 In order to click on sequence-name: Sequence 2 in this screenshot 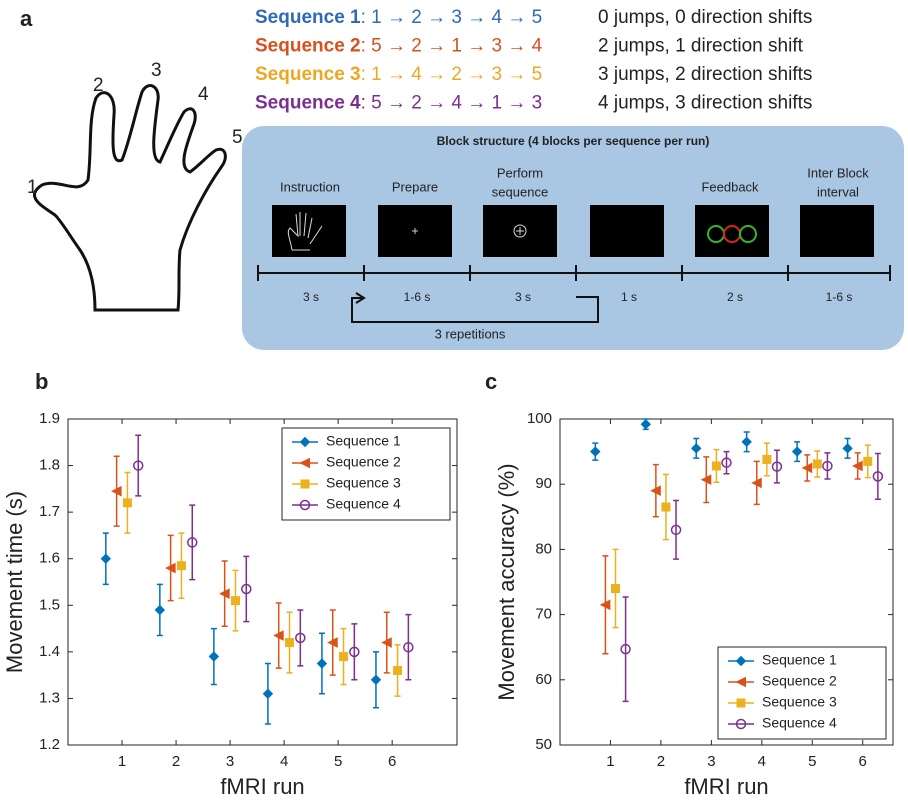, I will do `click(308, 46)`.